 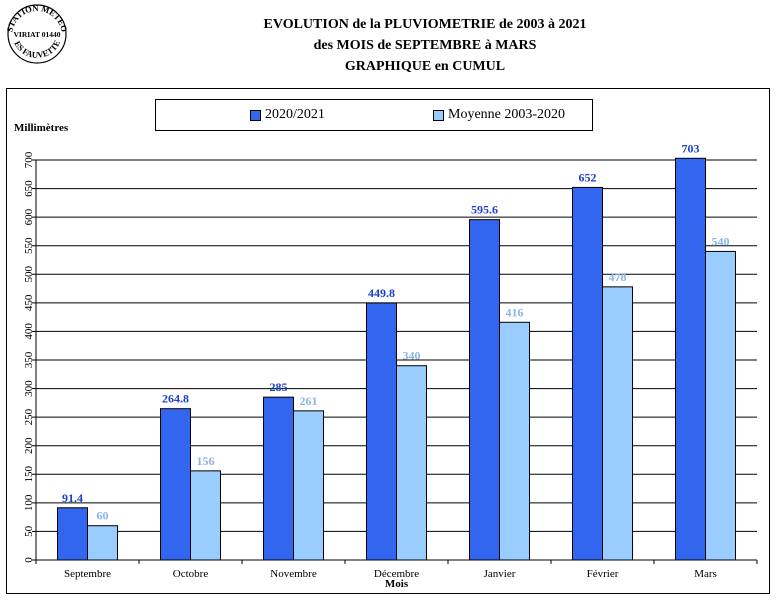 What do you see at coordinates (293, 574) in the screenshot?
I see `x-tick-label: Novembre` at bounding box center [293, 574].